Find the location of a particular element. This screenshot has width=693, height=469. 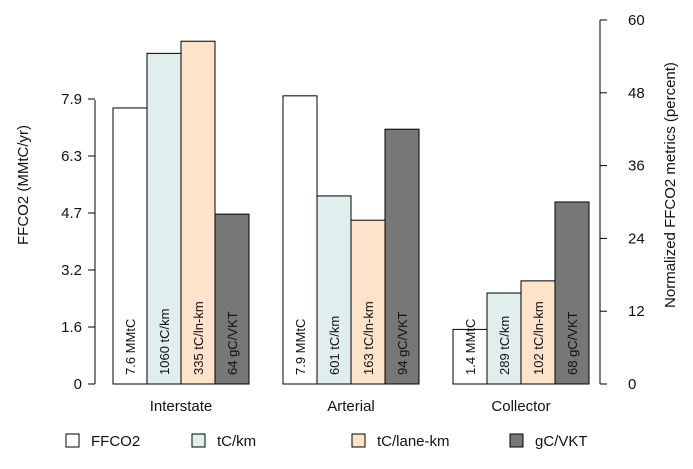

left-tick-label: 3.2 is located at coordinates (71, 270).